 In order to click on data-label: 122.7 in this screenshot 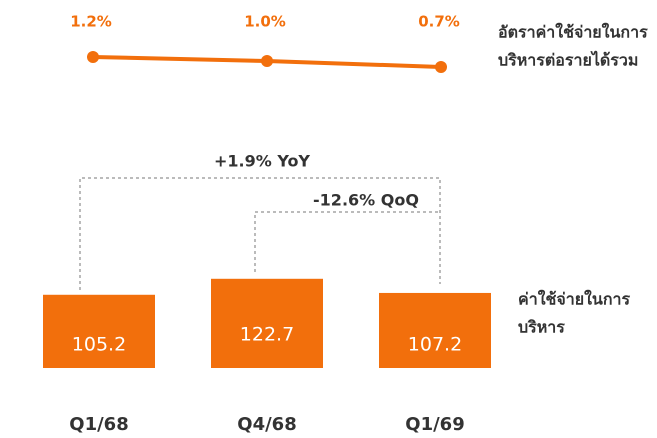, I will do `click(267, 335)`.